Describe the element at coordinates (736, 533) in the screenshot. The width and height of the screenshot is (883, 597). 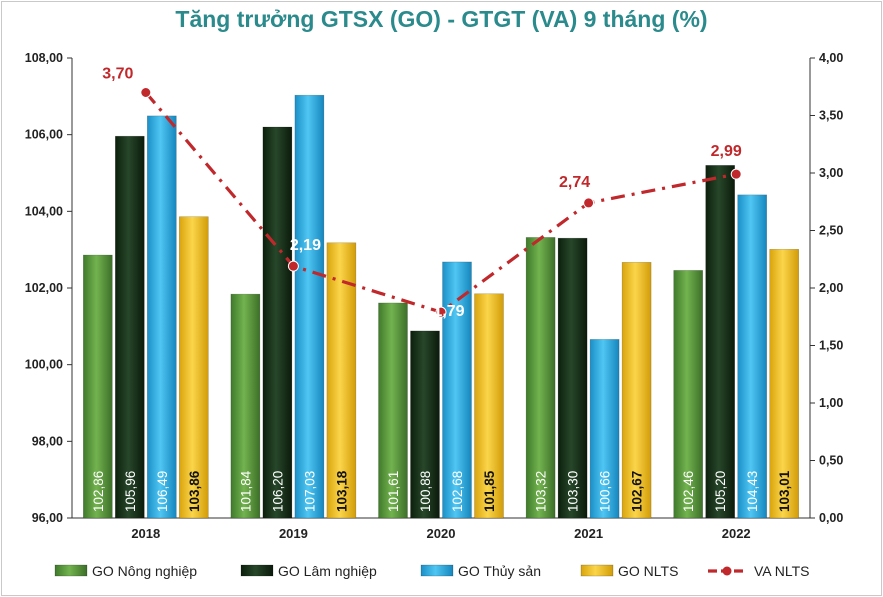
I see `category-label: 2022` at that location.